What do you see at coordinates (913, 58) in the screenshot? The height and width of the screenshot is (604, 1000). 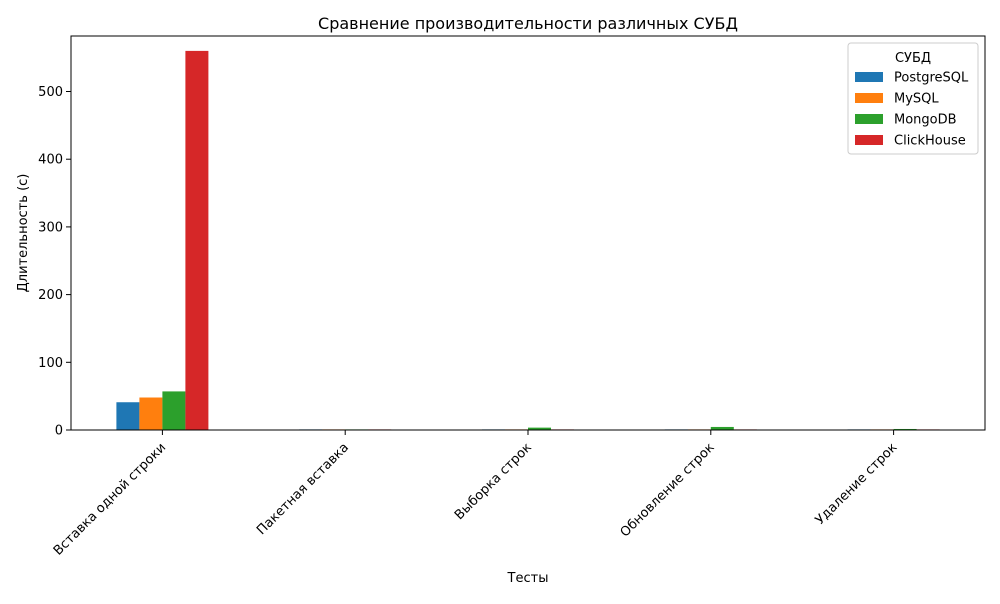 I see `legend-title: СУБД` at bounding box center [913, 58].